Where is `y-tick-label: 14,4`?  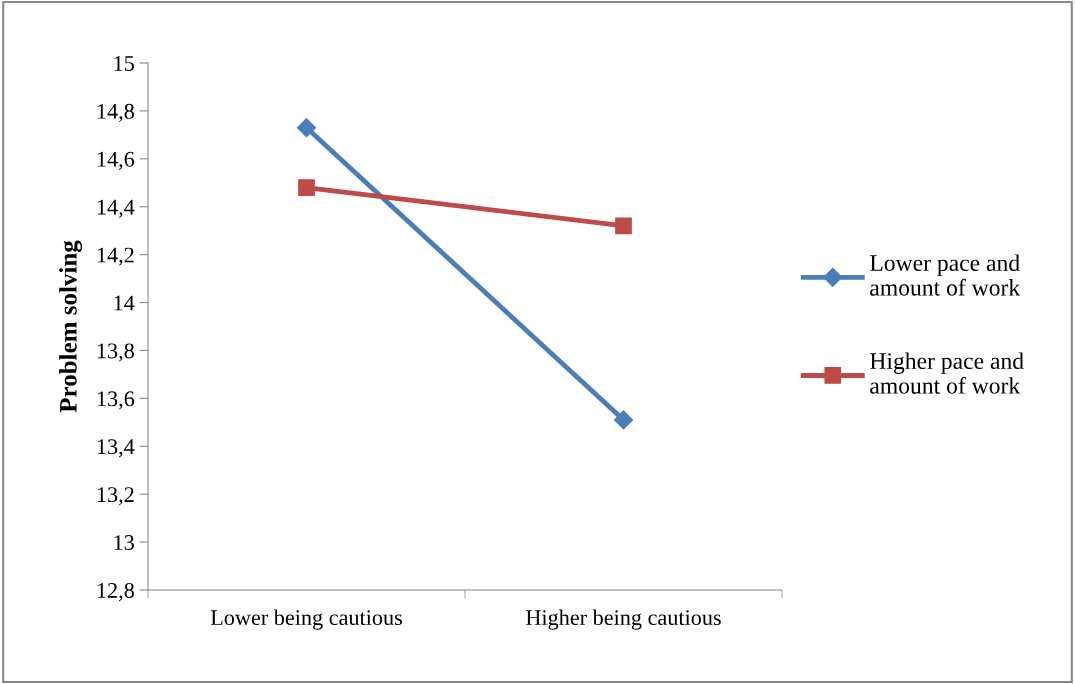 y-tick-label: 14,4 is located at coordinates (116, 208).